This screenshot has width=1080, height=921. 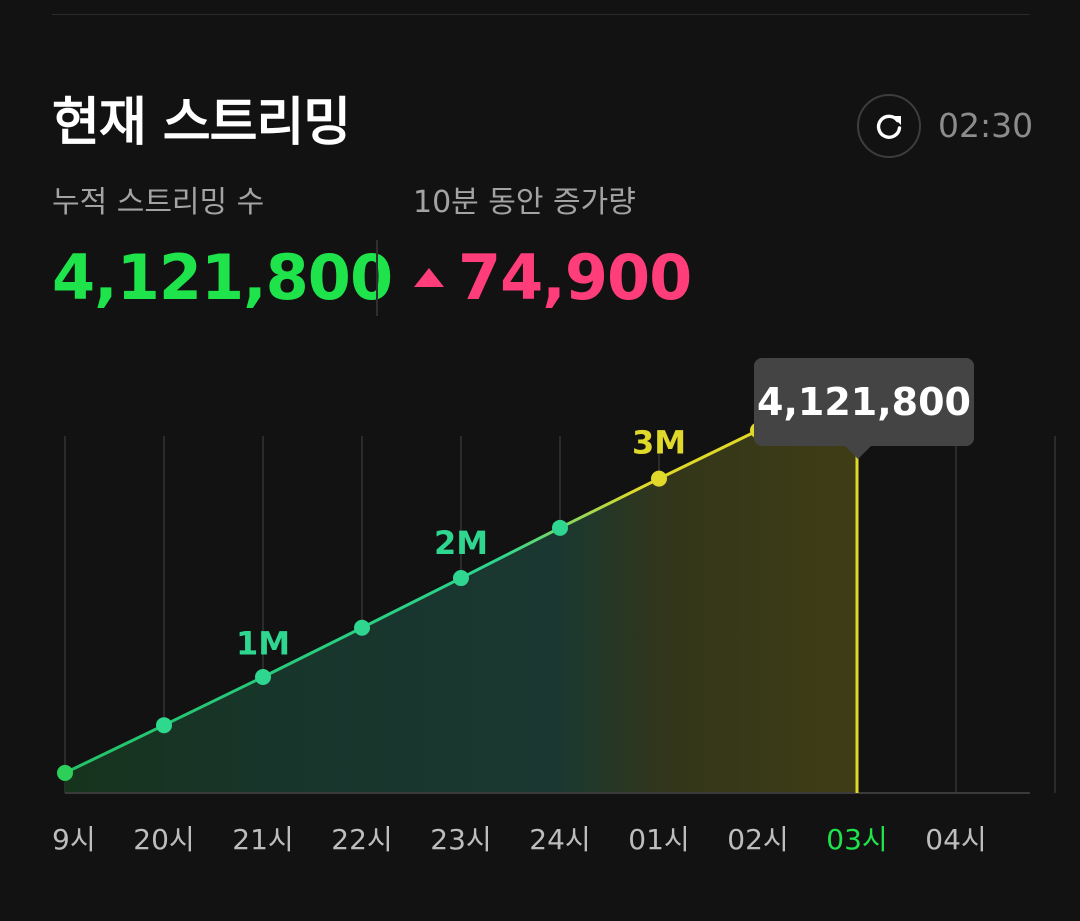 I want to click on update-time: 02:30, so click(x=986, y=125).